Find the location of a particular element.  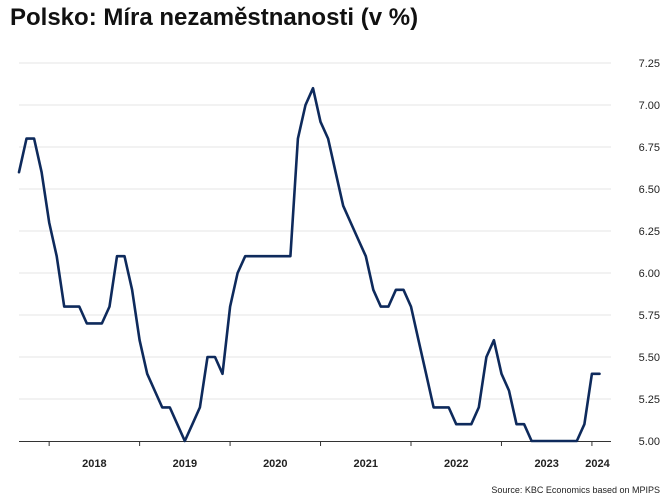

x-tick-label: 2023 is located at coordinates (546, 464).